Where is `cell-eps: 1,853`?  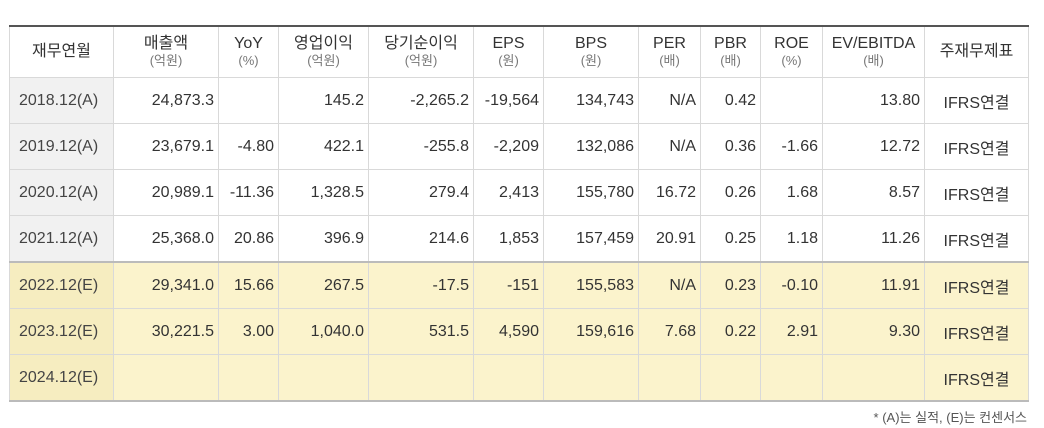
cell-eps: 1,853 is located at coordinates (508, 239).